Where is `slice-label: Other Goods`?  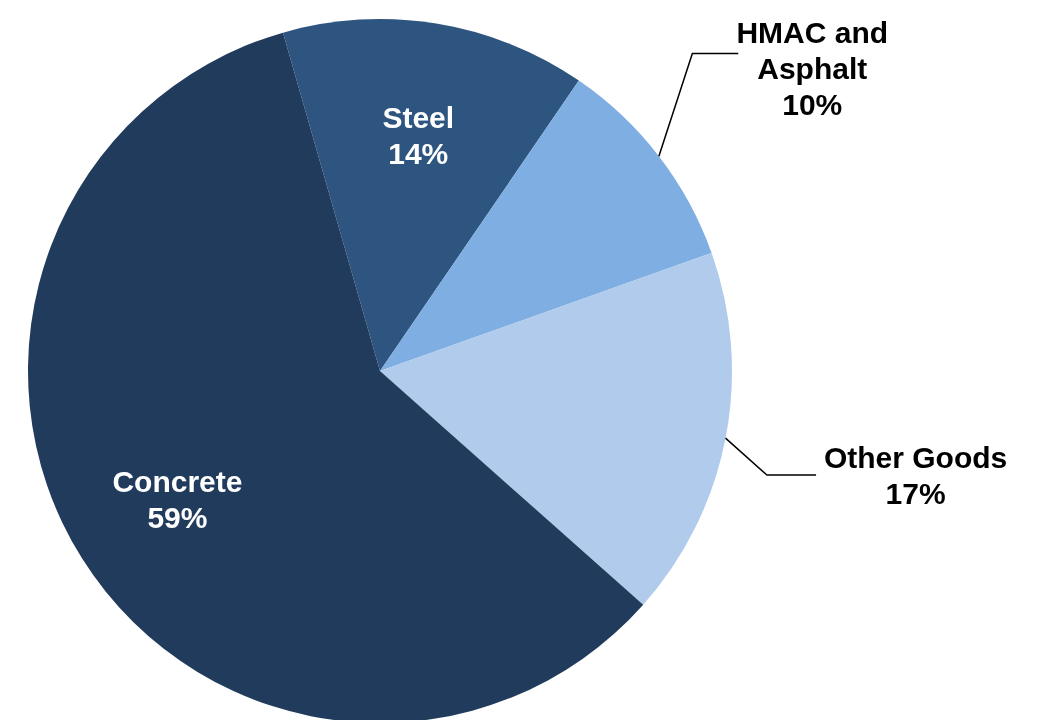
slice-label: Other Goods is located at coordinates (915, 457).